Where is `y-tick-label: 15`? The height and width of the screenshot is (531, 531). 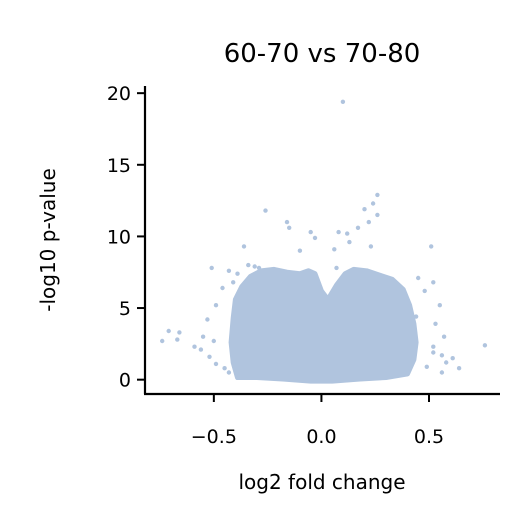 y-tick-label: 15 is located at coordinates (119, 166).